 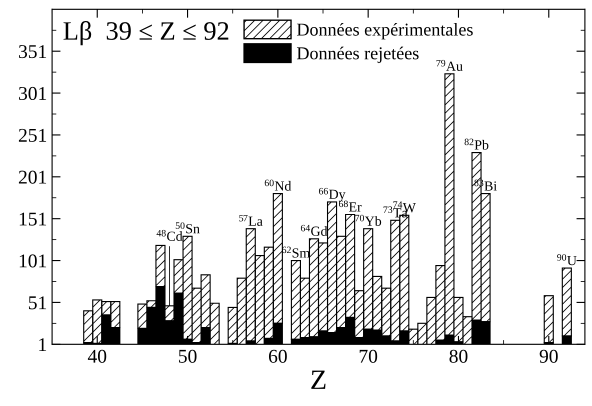 I want to click on annotation: $^{82}$Pb, so click(x=476, y=144).